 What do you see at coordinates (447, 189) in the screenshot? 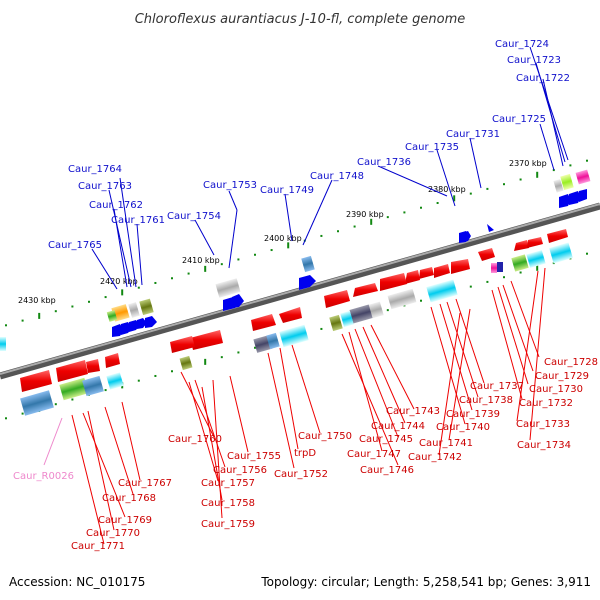
I see `kbp-2380: 2380 kbp` at bounding box center [447, 189].